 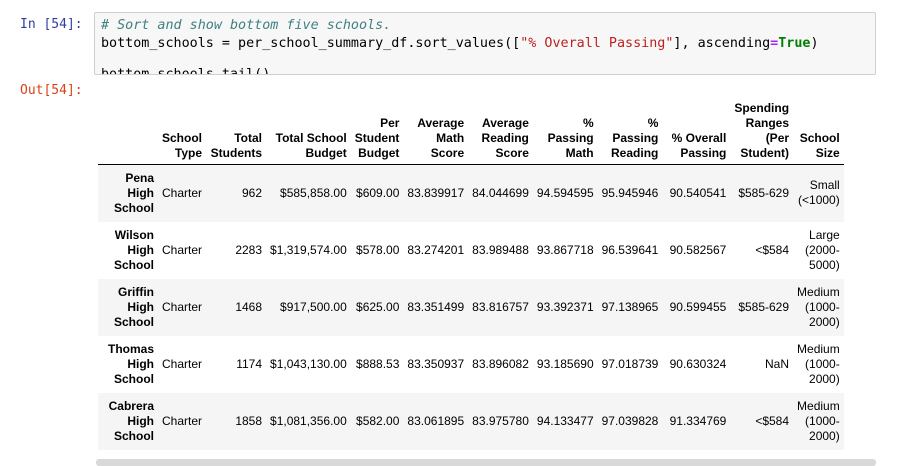 What do you see at coordinates (308, 420) in the screenshot?
I see `table-cell: $1,081,356.00` at bounding box center [308, 420].